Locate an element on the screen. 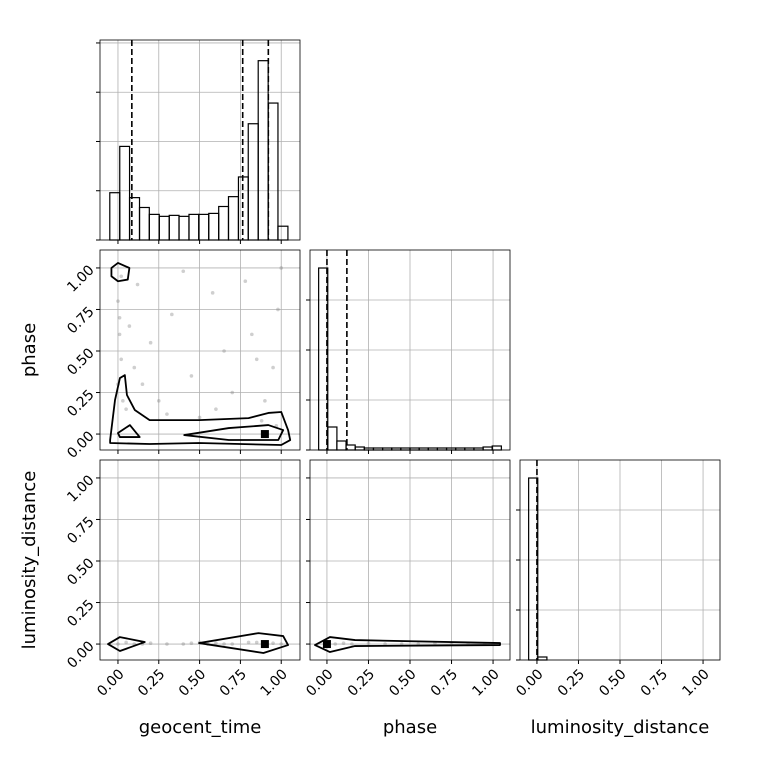  y-axis-label: luminosity_distance is located at coordinates (29, 560).